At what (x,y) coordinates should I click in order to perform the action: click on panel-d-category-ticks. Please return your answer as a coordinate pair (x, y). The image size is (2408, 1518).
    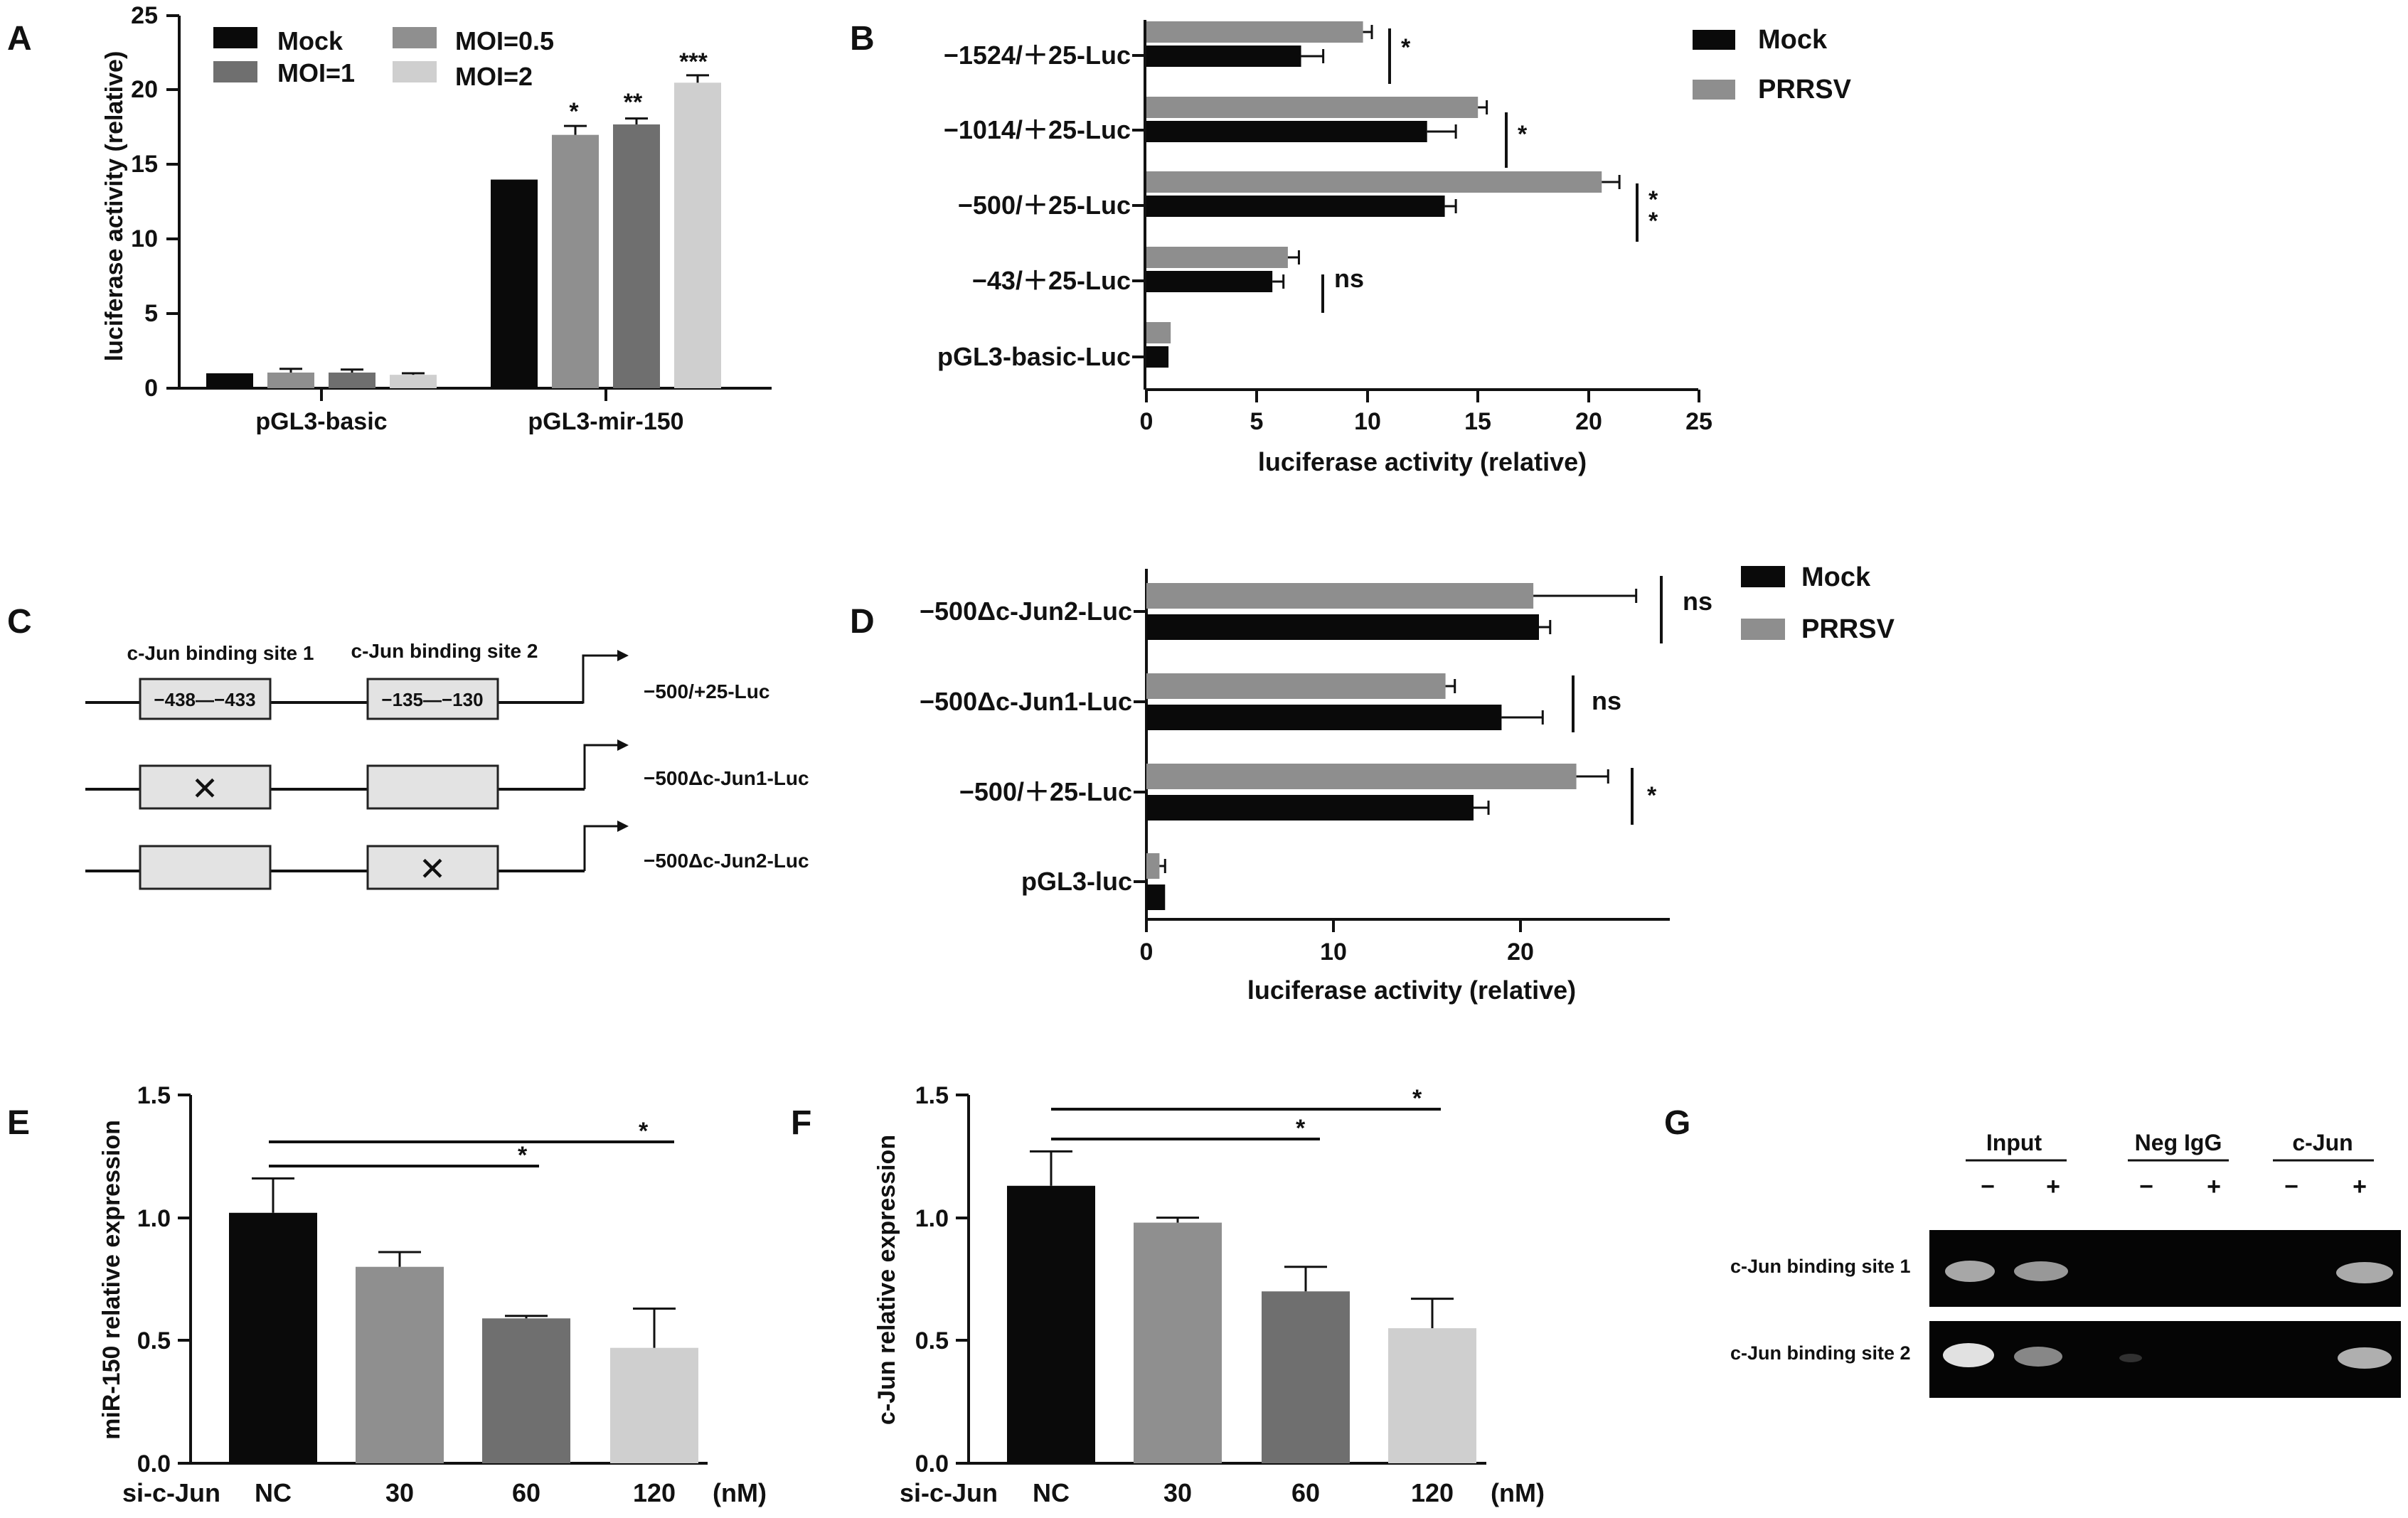
    Looking at the image, I should click on (1140, 746).